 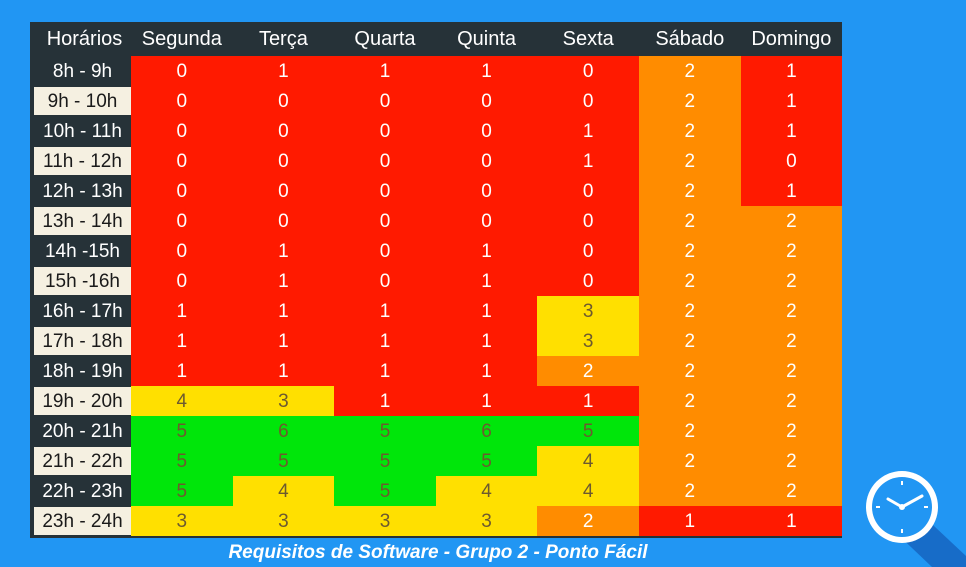 What do you see at coordinates (181, 39) in the screenshot?
I see `column-header: Segunda` at bounding box center [181, 39].